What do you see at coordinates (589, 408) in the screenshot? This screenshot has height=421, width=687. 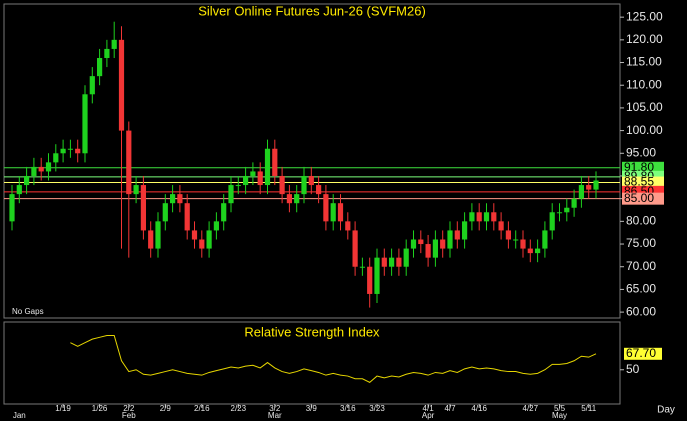 I see `x-tick-label: 5/11` at bounding box center [589, 408].